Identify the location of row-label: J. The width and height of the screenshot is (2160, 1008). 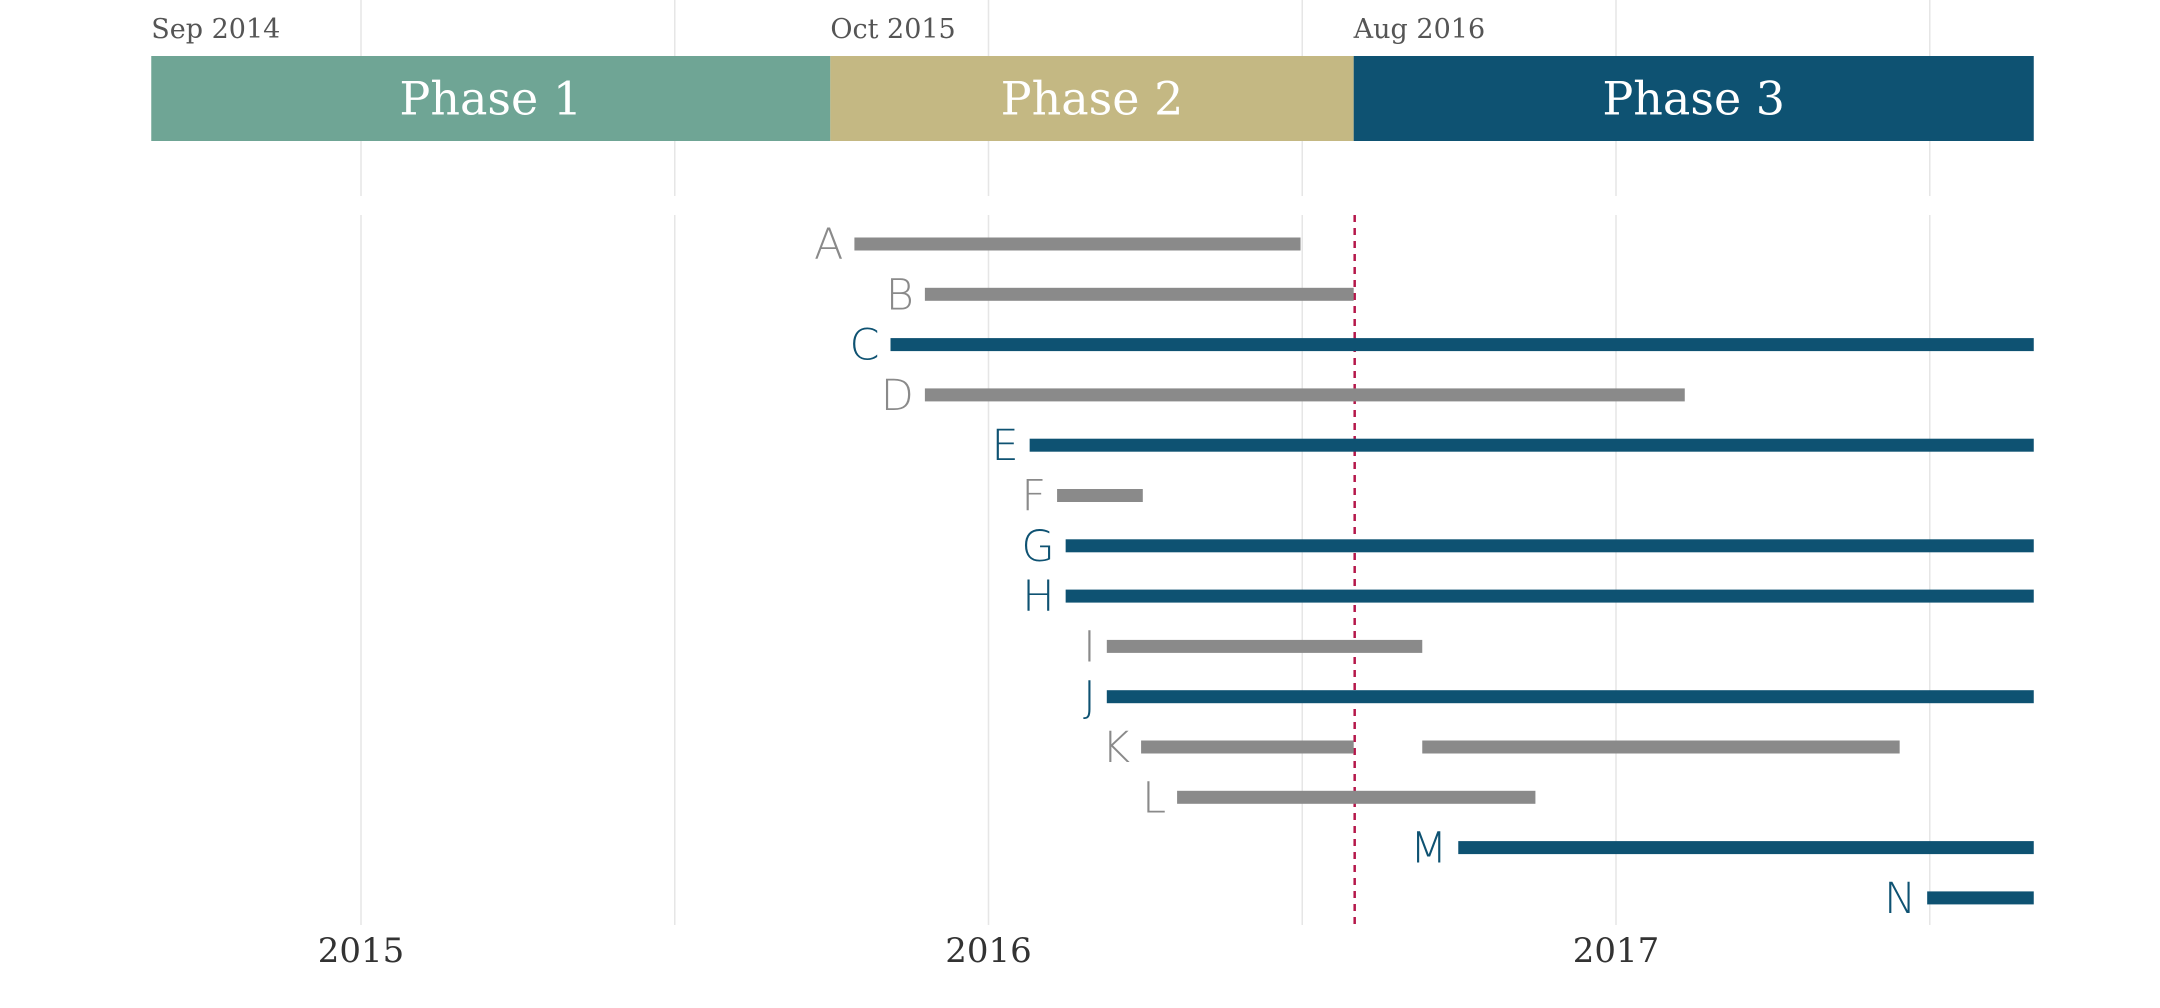
(1089, 698).